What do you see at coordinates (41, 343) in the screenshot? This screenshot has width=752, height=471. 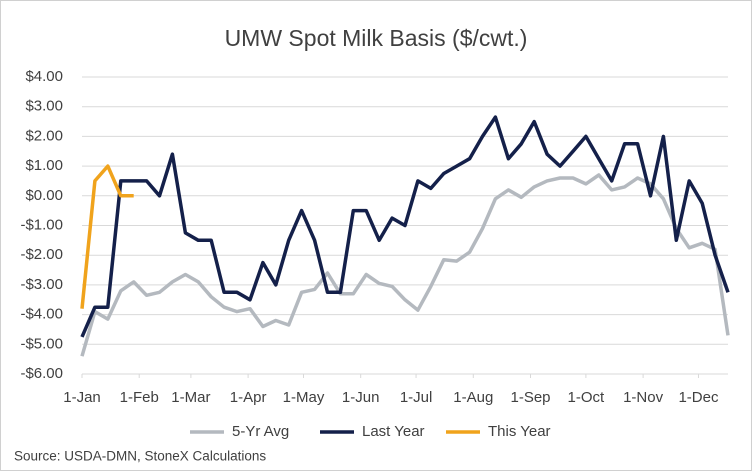 I see `y-tick-label: -$5.00` at bounding box center [41, 343].